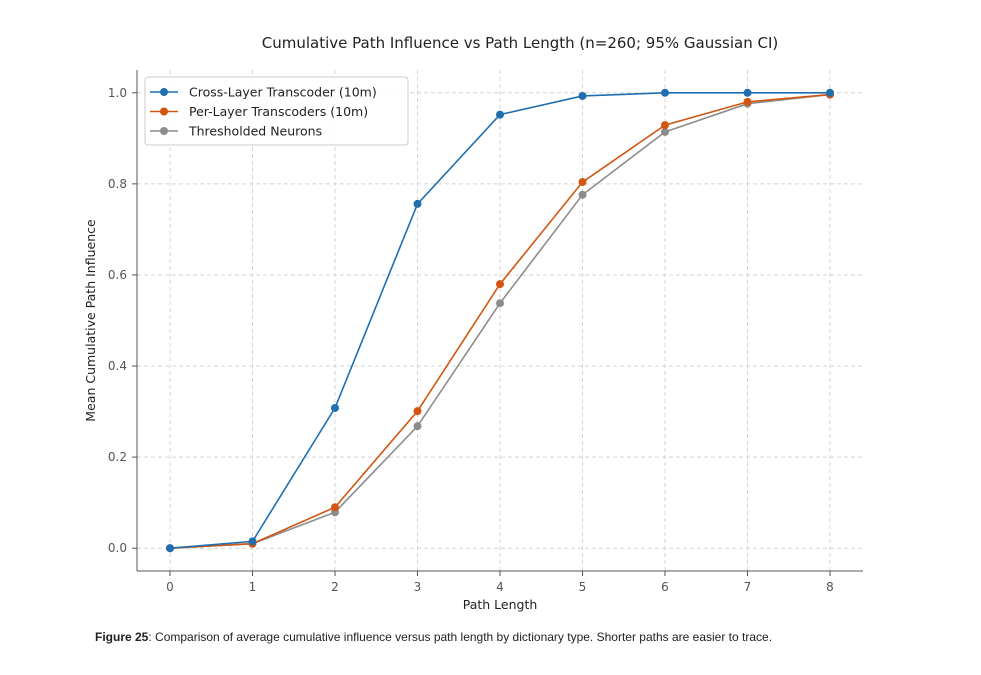 This screenshot has width=981, height=675. I want to click on y-tick-label: 0.4, so click(117, 366).